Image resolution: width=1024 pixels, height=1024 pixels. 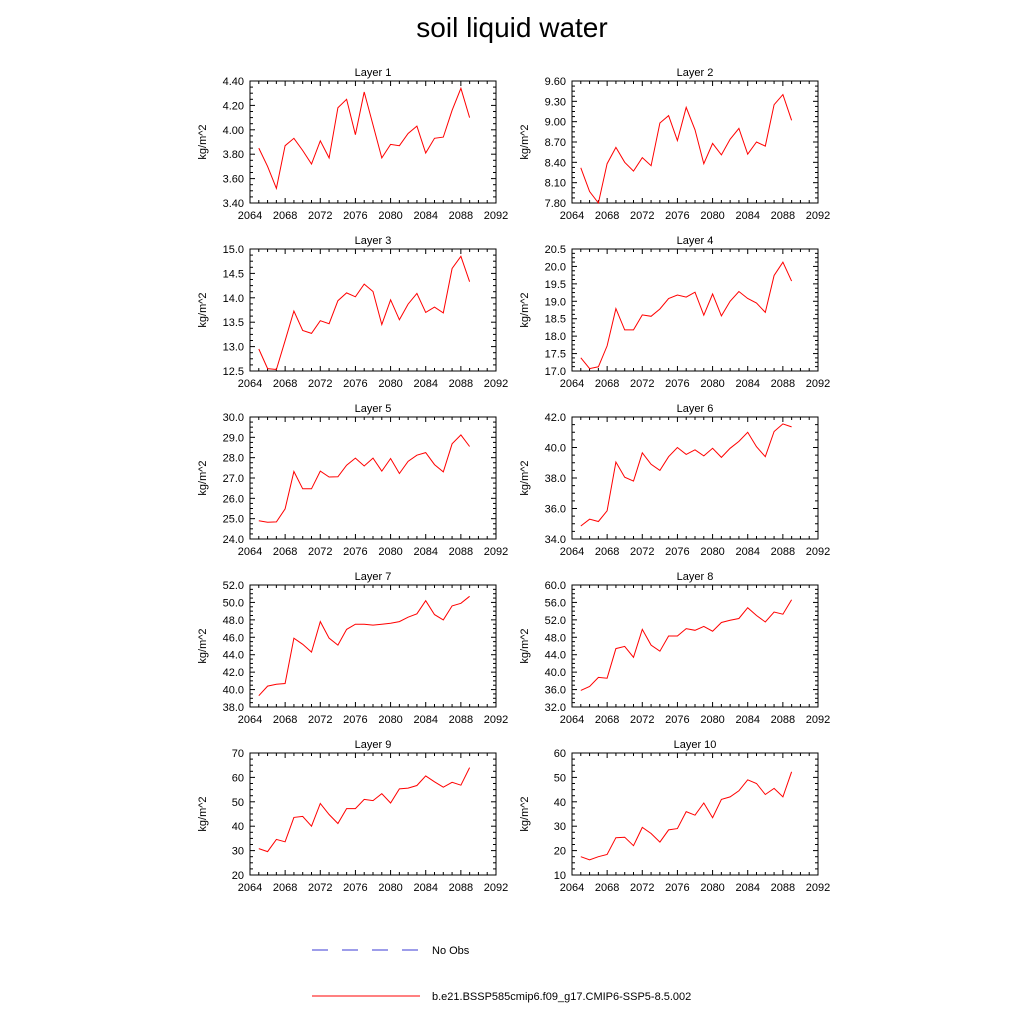 I want to click on y-tick-label: 7.80, so click(x=555, y=204).